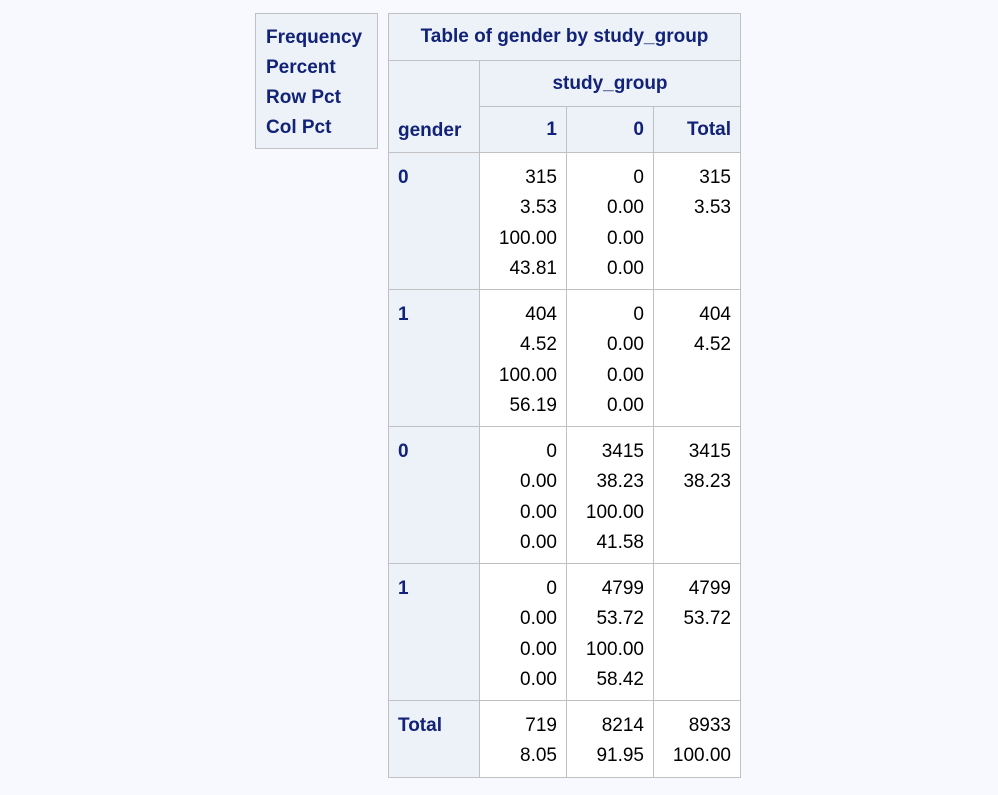  What do you see at coordinates (434, 739) in the screenshot?
I see `row-header: Total` at bounding box center [434, 739].